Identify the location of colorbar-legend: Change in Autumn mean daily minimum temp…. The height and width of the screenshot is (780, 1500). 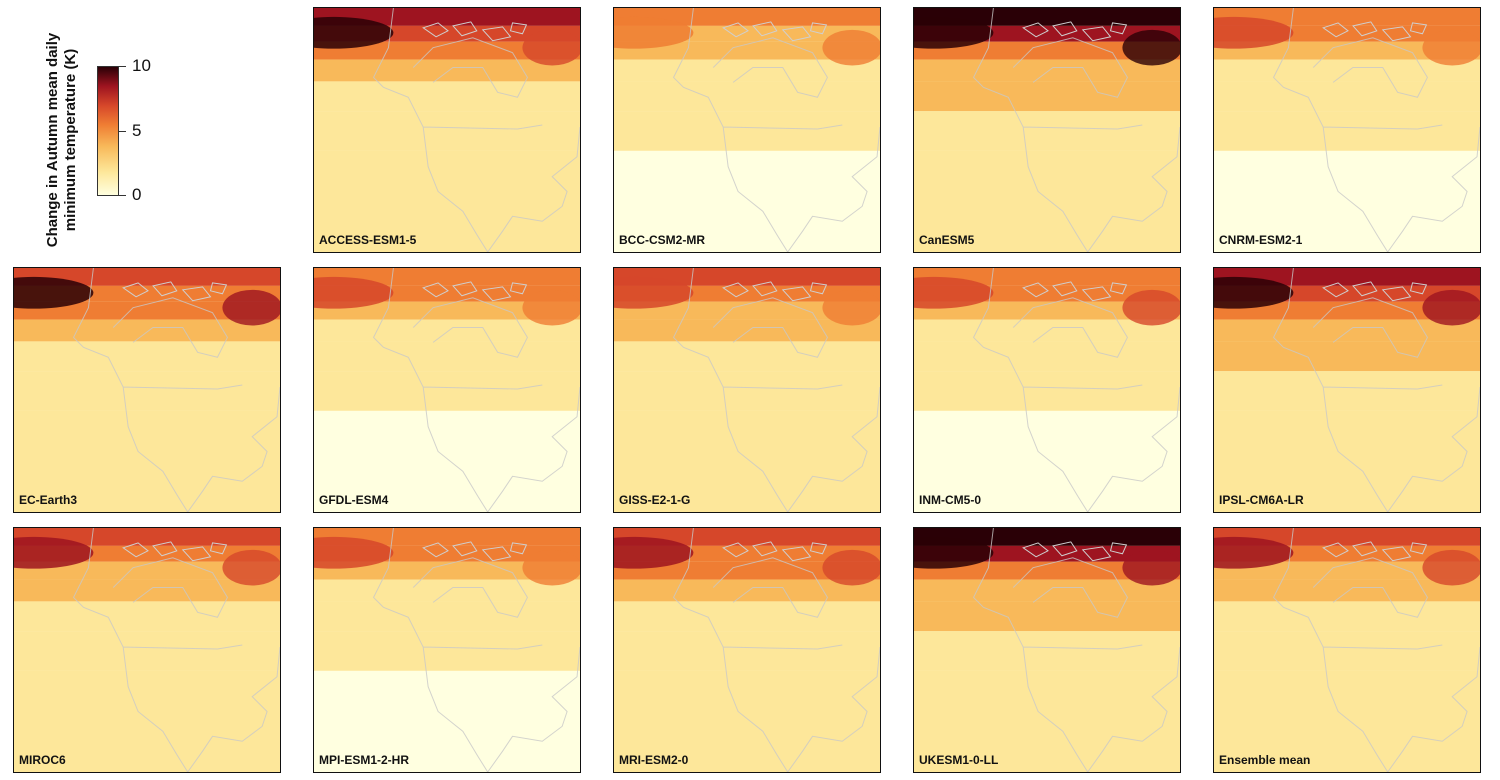
(150, 127).